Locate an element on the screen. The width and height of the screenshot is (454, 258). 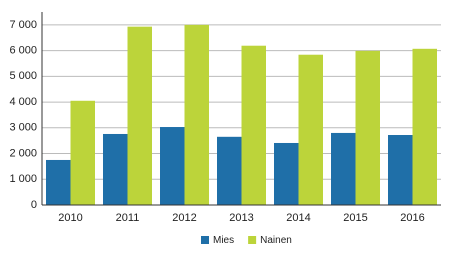
y-tick-label: 3 000 is located at coordinates (23, 128).